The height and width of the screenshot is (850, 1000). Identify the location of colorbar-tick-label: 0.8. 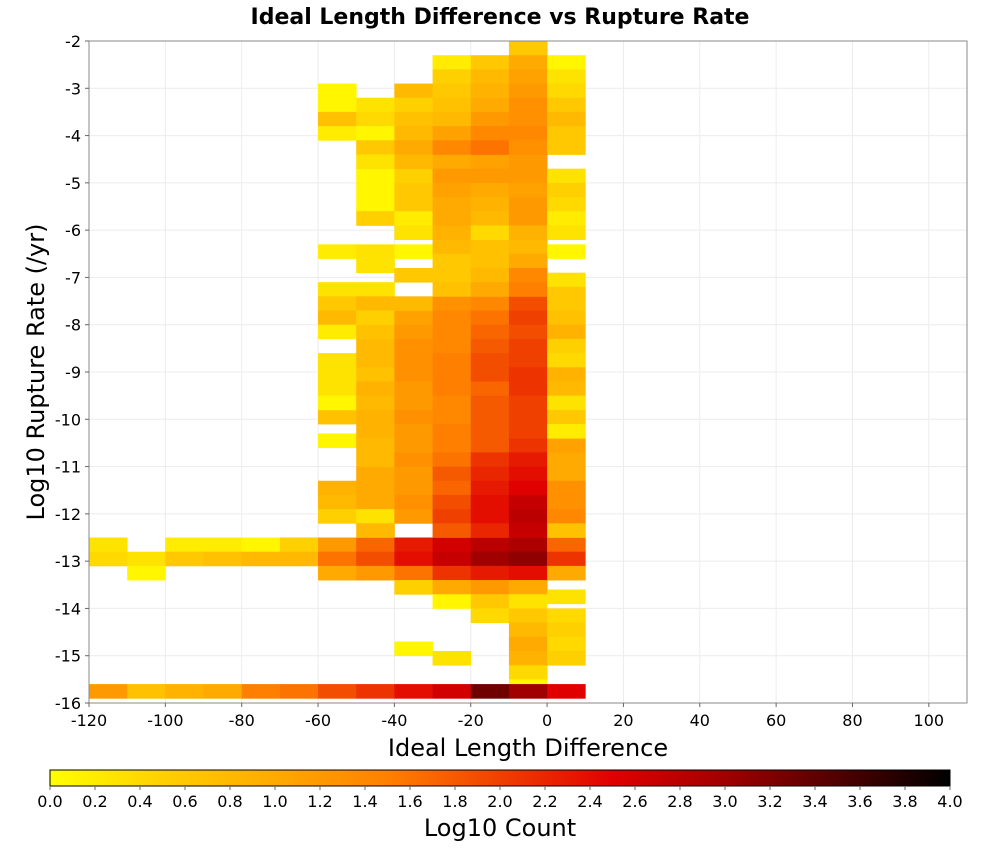
(229, 801).